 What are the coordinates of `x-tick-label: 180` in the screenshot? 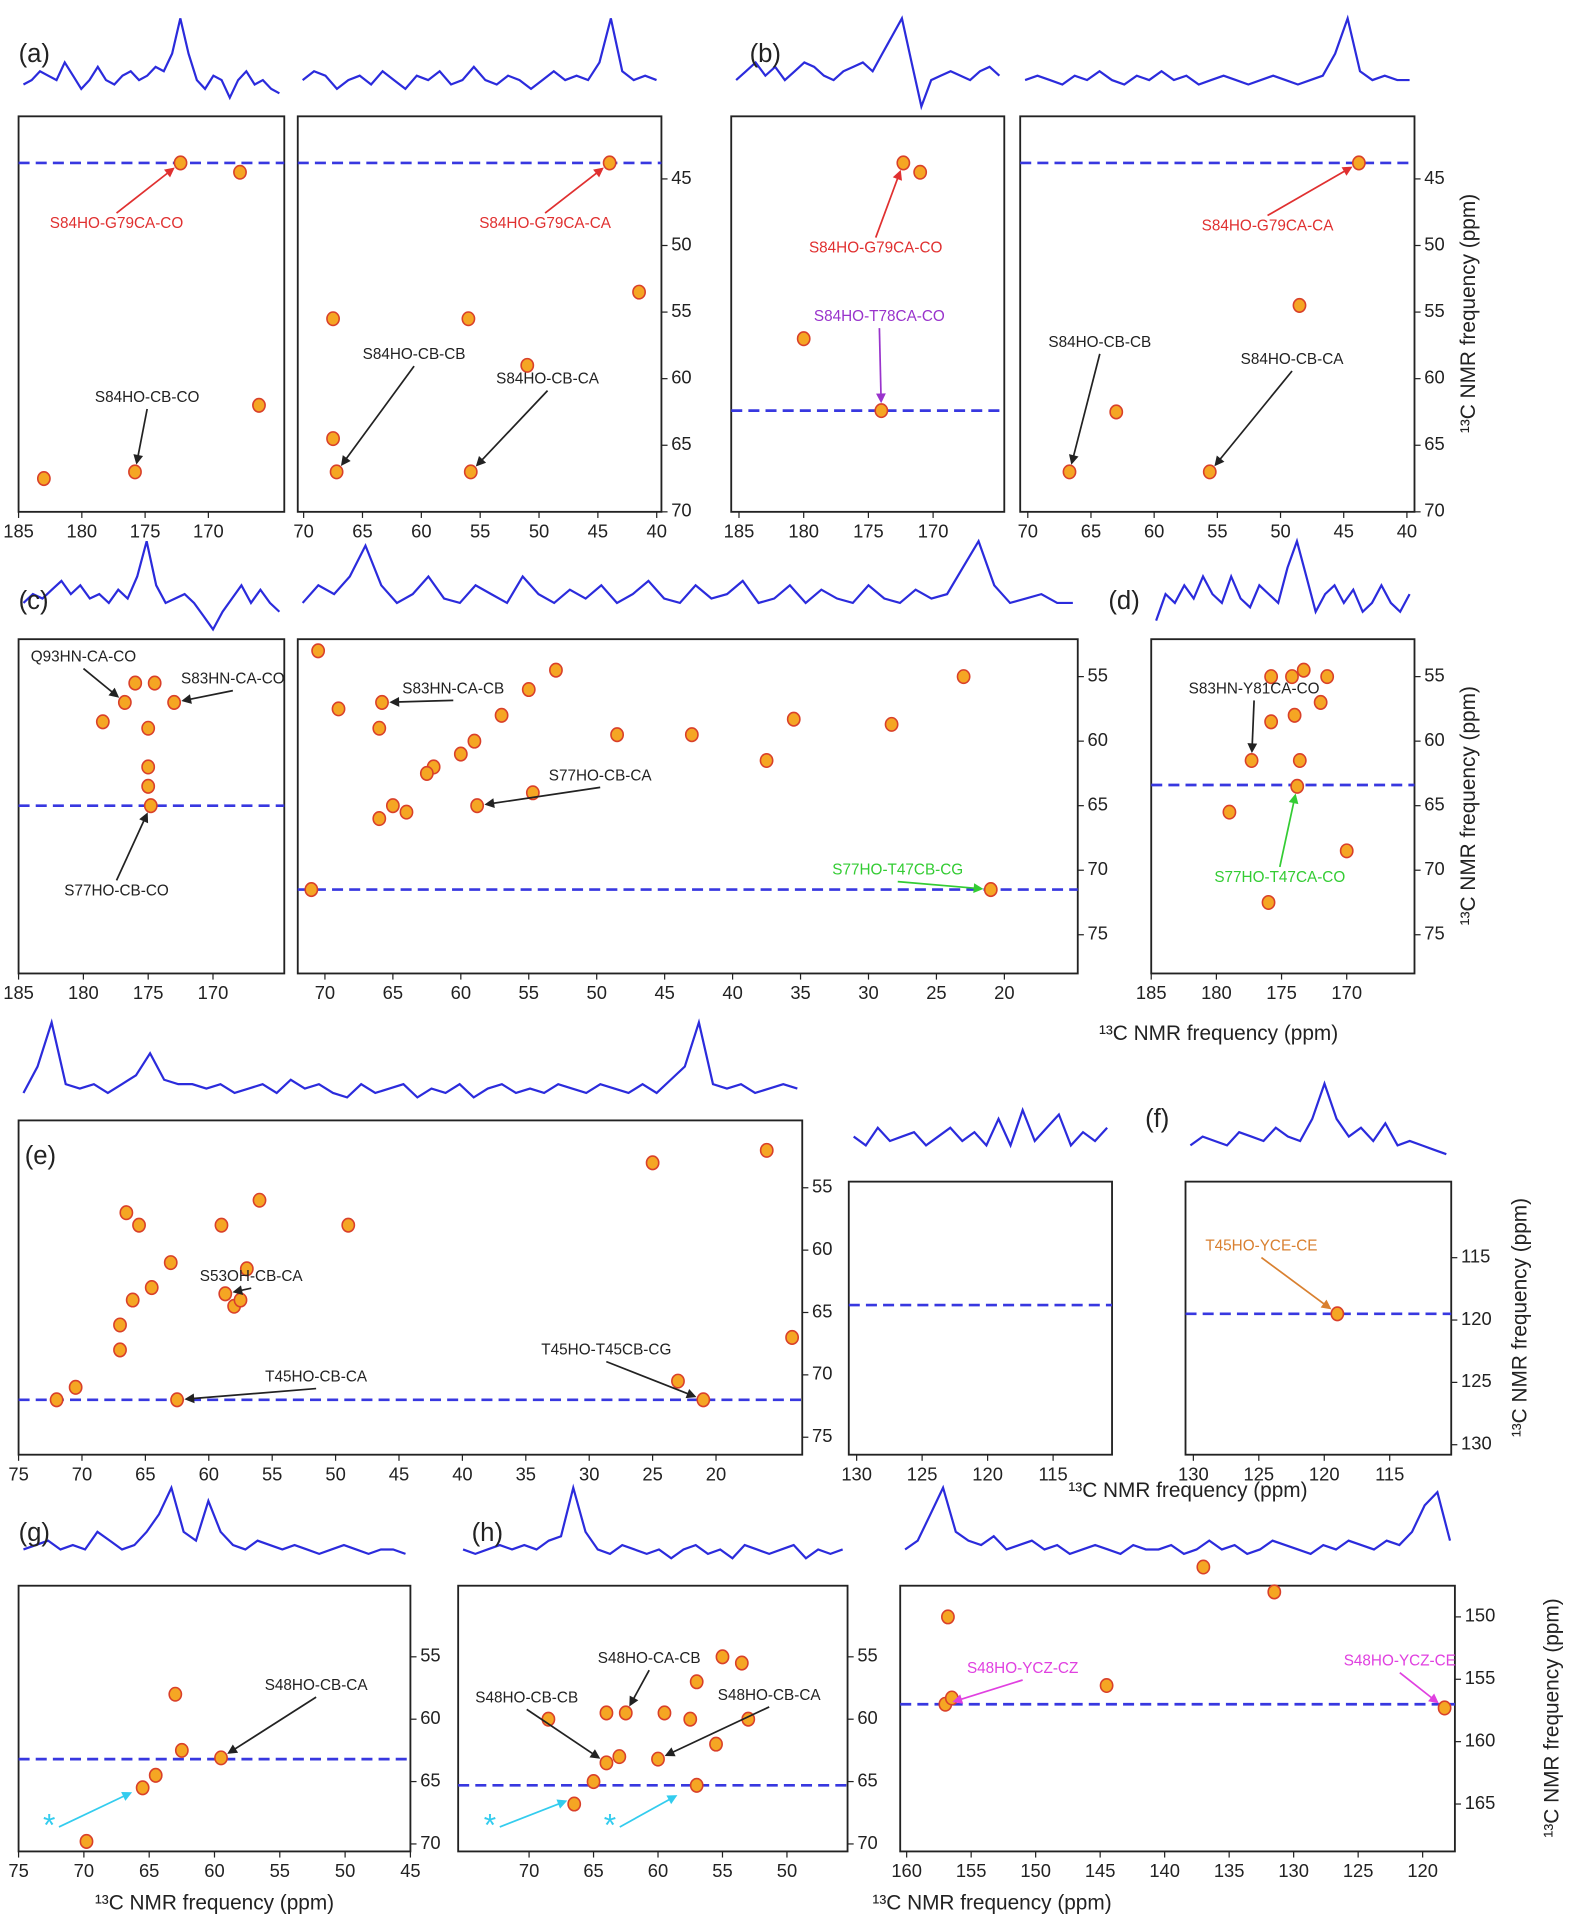 It's located at (803, 530).